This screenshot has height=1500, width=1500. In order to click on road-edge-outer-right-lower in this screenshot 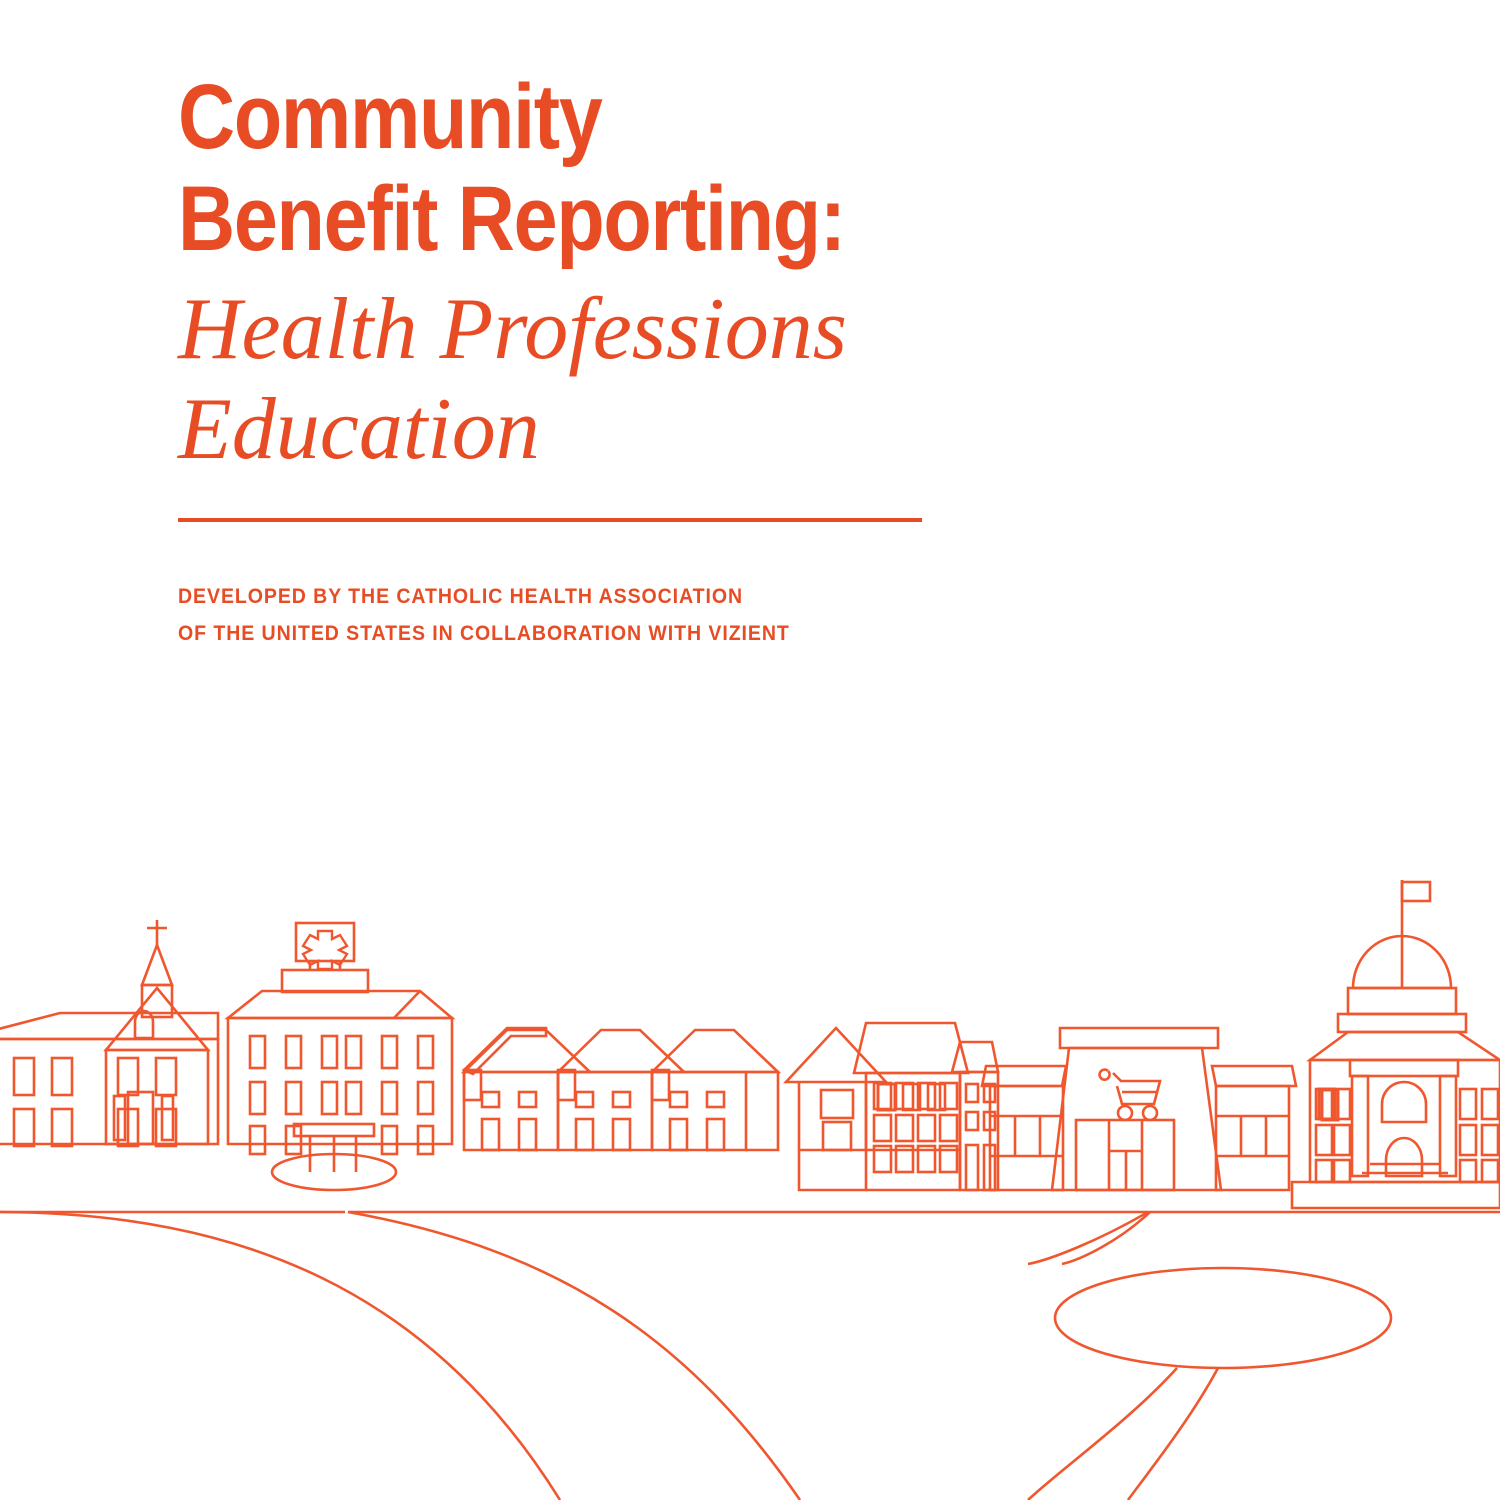, I will do `click(1102, 1433)`.